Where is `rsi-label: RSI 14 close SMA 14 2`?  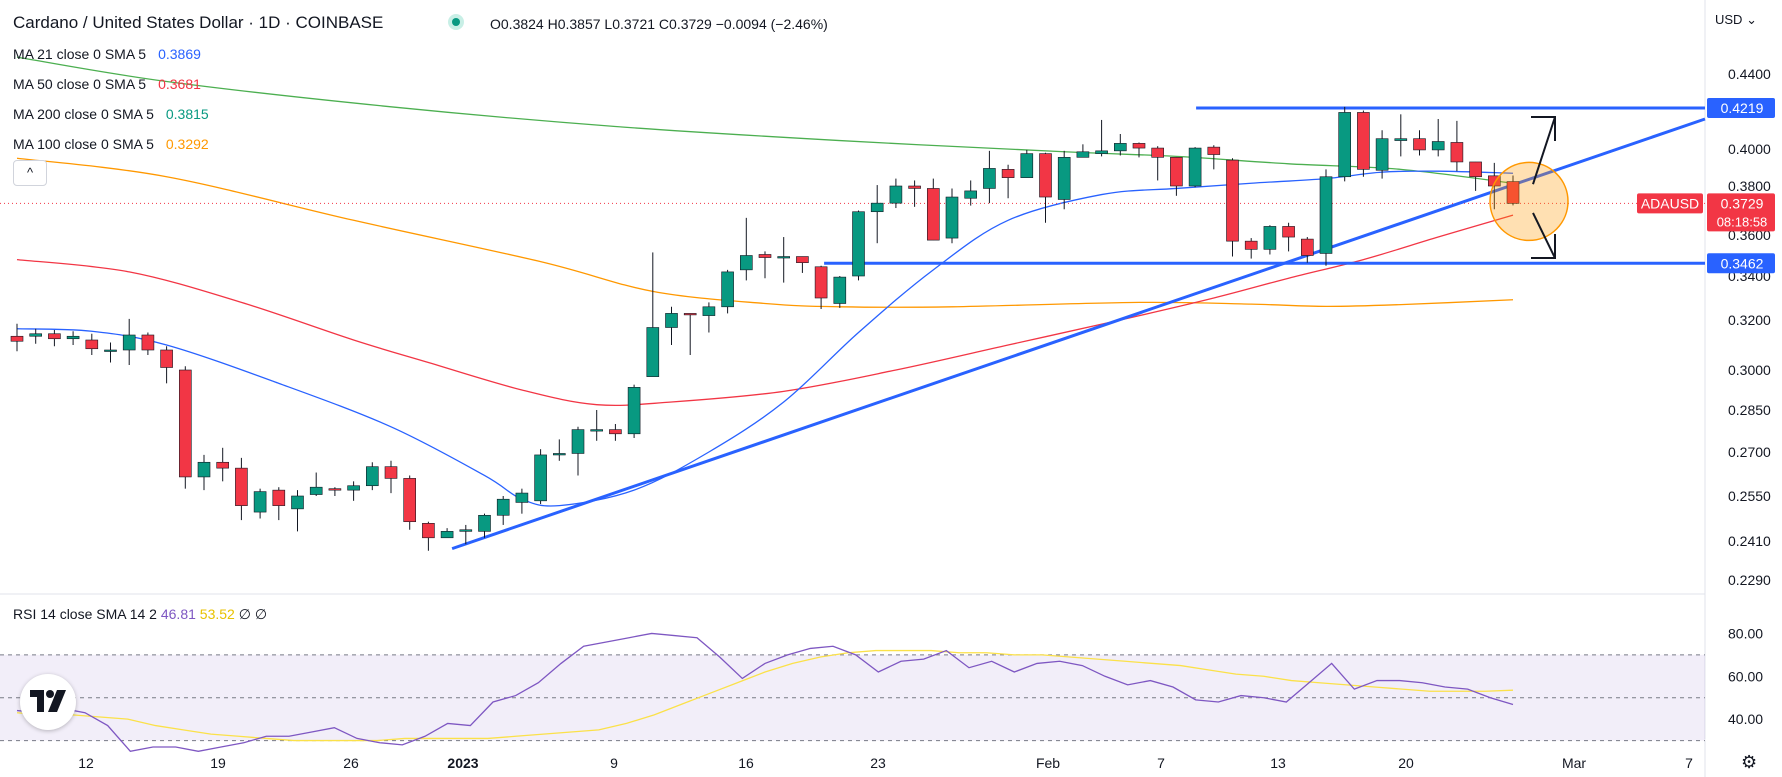 rsi-label: RSI 14 close SMA 14 2 is located at coordinates (85, 614).